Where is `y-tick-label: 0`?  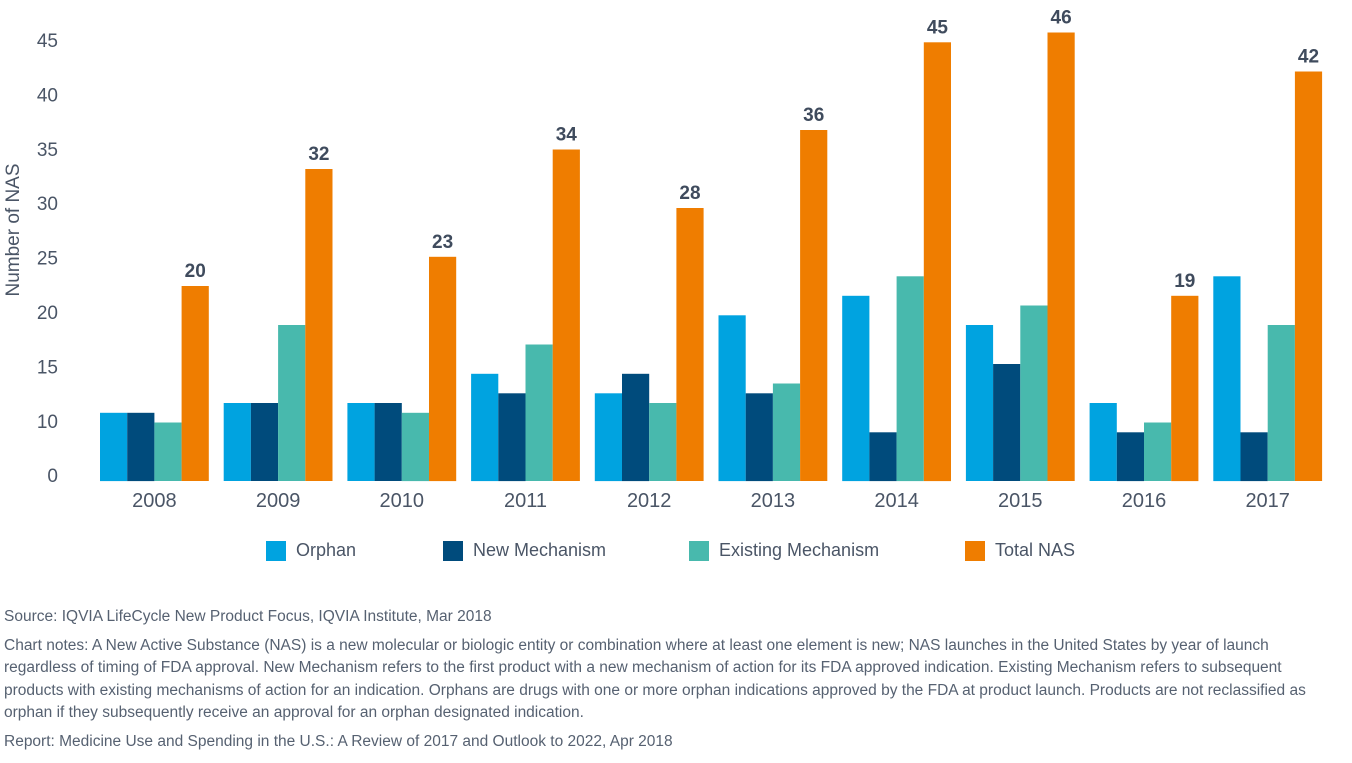
y-tick-label: 0 is located at coordinates (52, 476).